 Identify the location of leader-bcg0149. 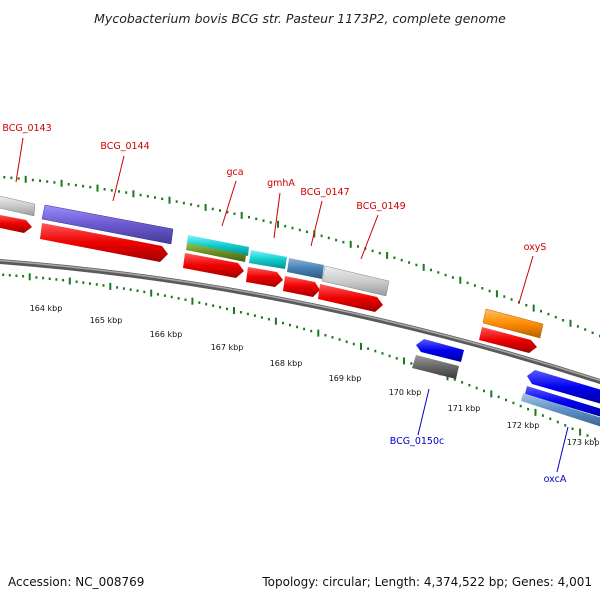
(369, 237).